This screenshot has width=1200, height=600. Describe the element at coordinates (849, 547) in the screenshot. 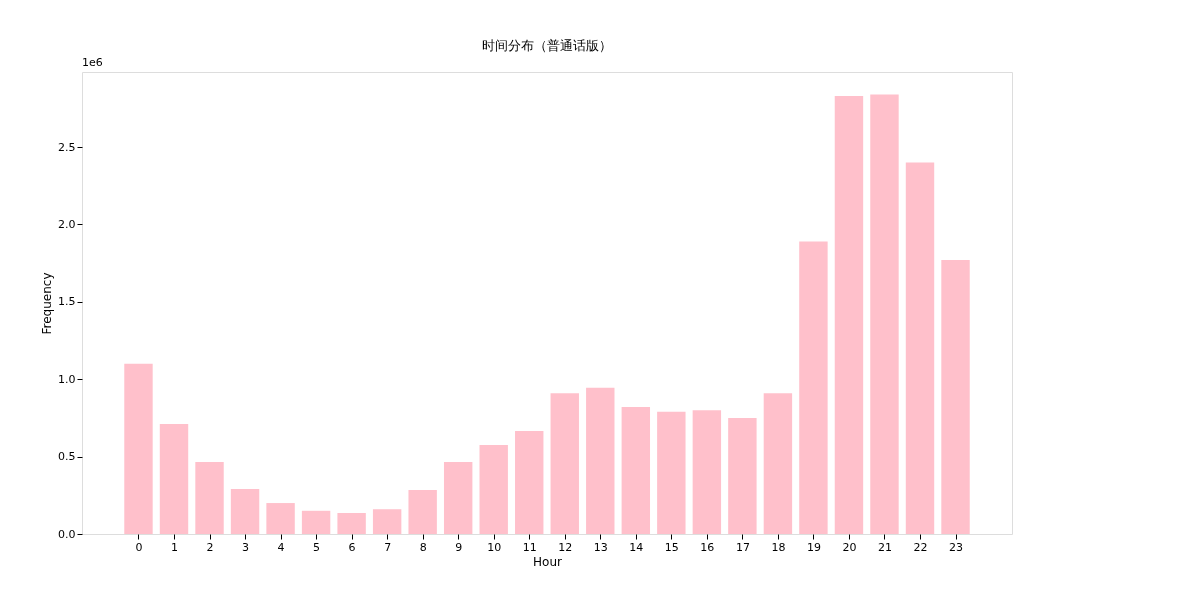

I see `x-tick-label: 20` at that location.